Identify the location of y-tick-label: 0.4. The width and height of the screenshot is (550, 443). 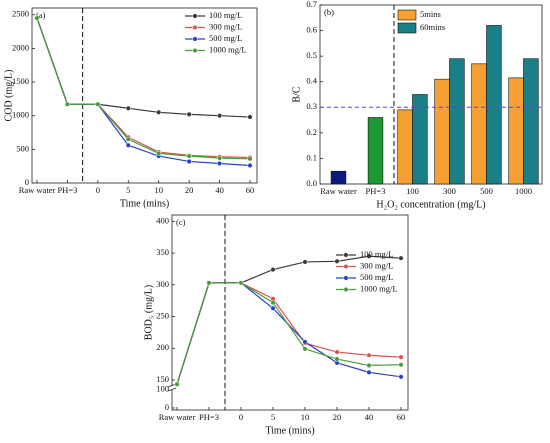
(311, 81).